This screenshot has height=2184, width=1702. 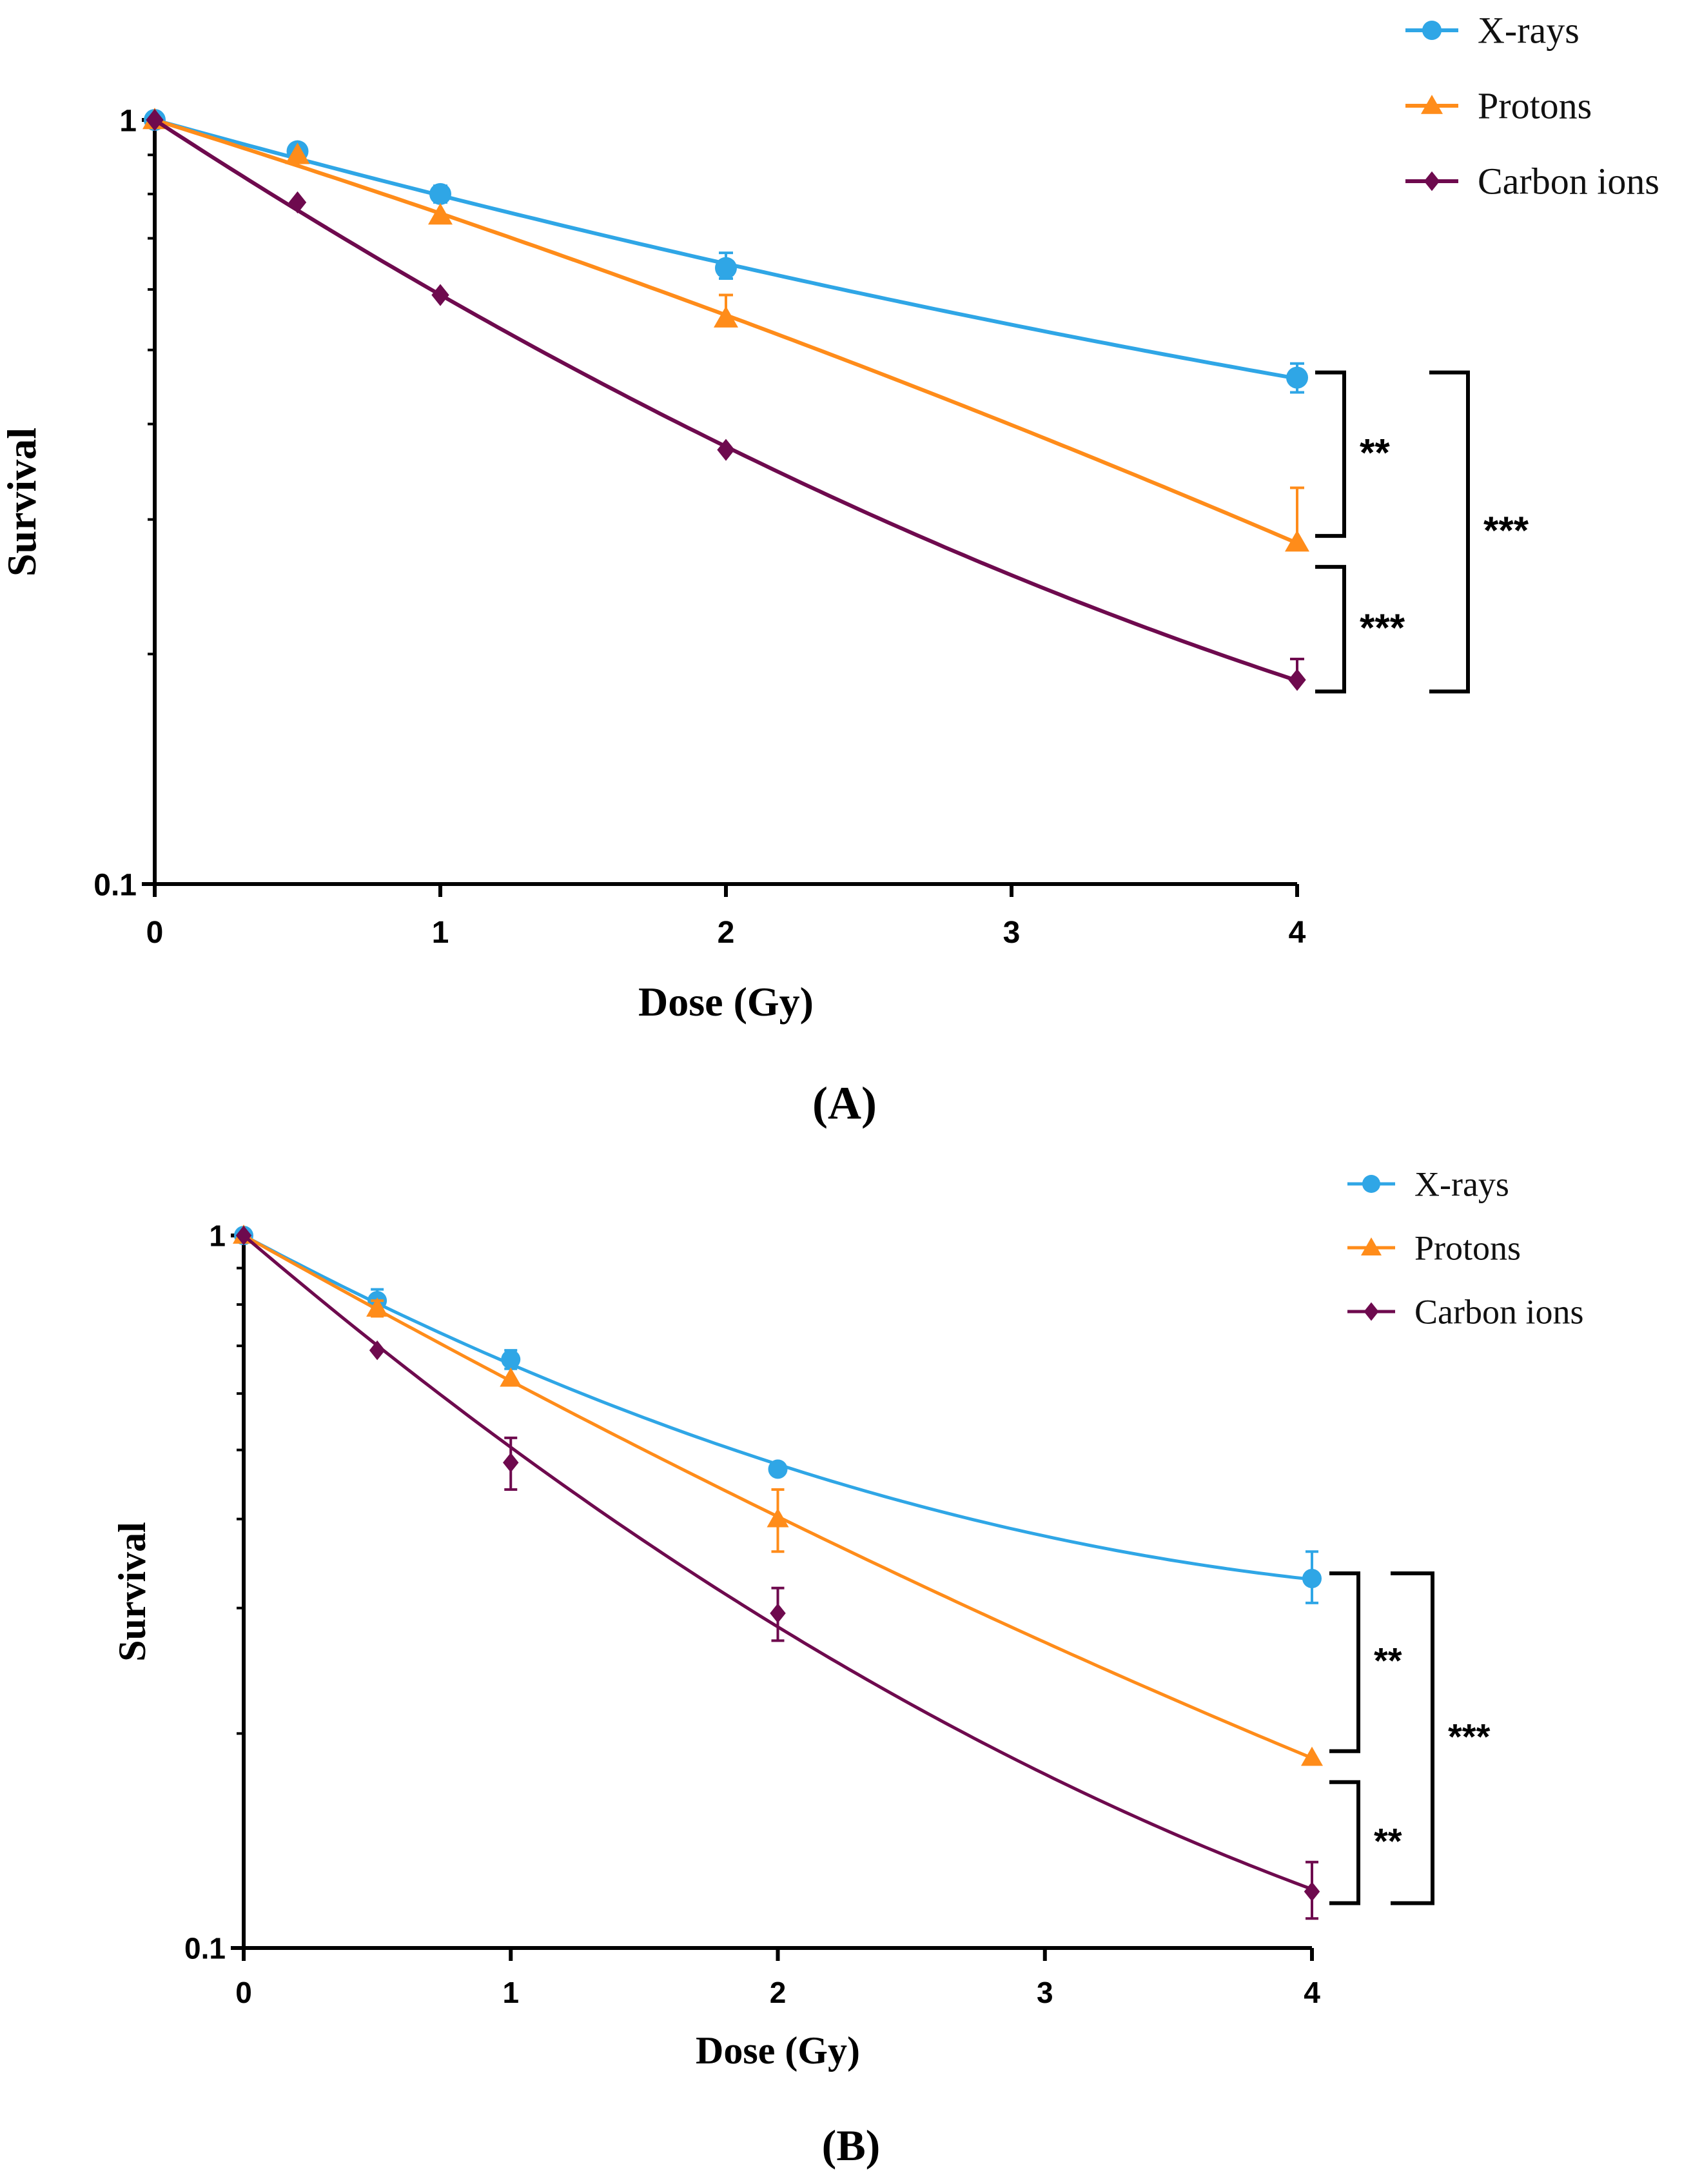 What do you see at coordinates (1422, 532) in the screenshot?
I see `significance-brackets: ********` at bounding box center [1422, 532].